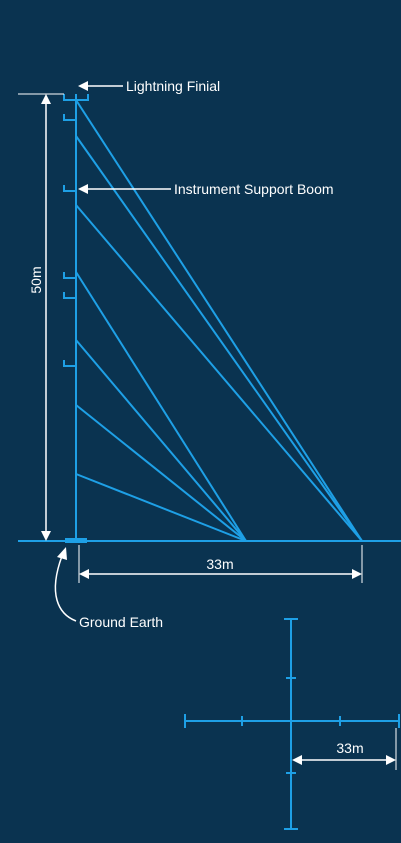 Image resolution: width=401 pixels, height=843 pixels. Describe the element at coordinates (297, 760) in the screenshot. I see `plan-arrow-left-icon` at that location.